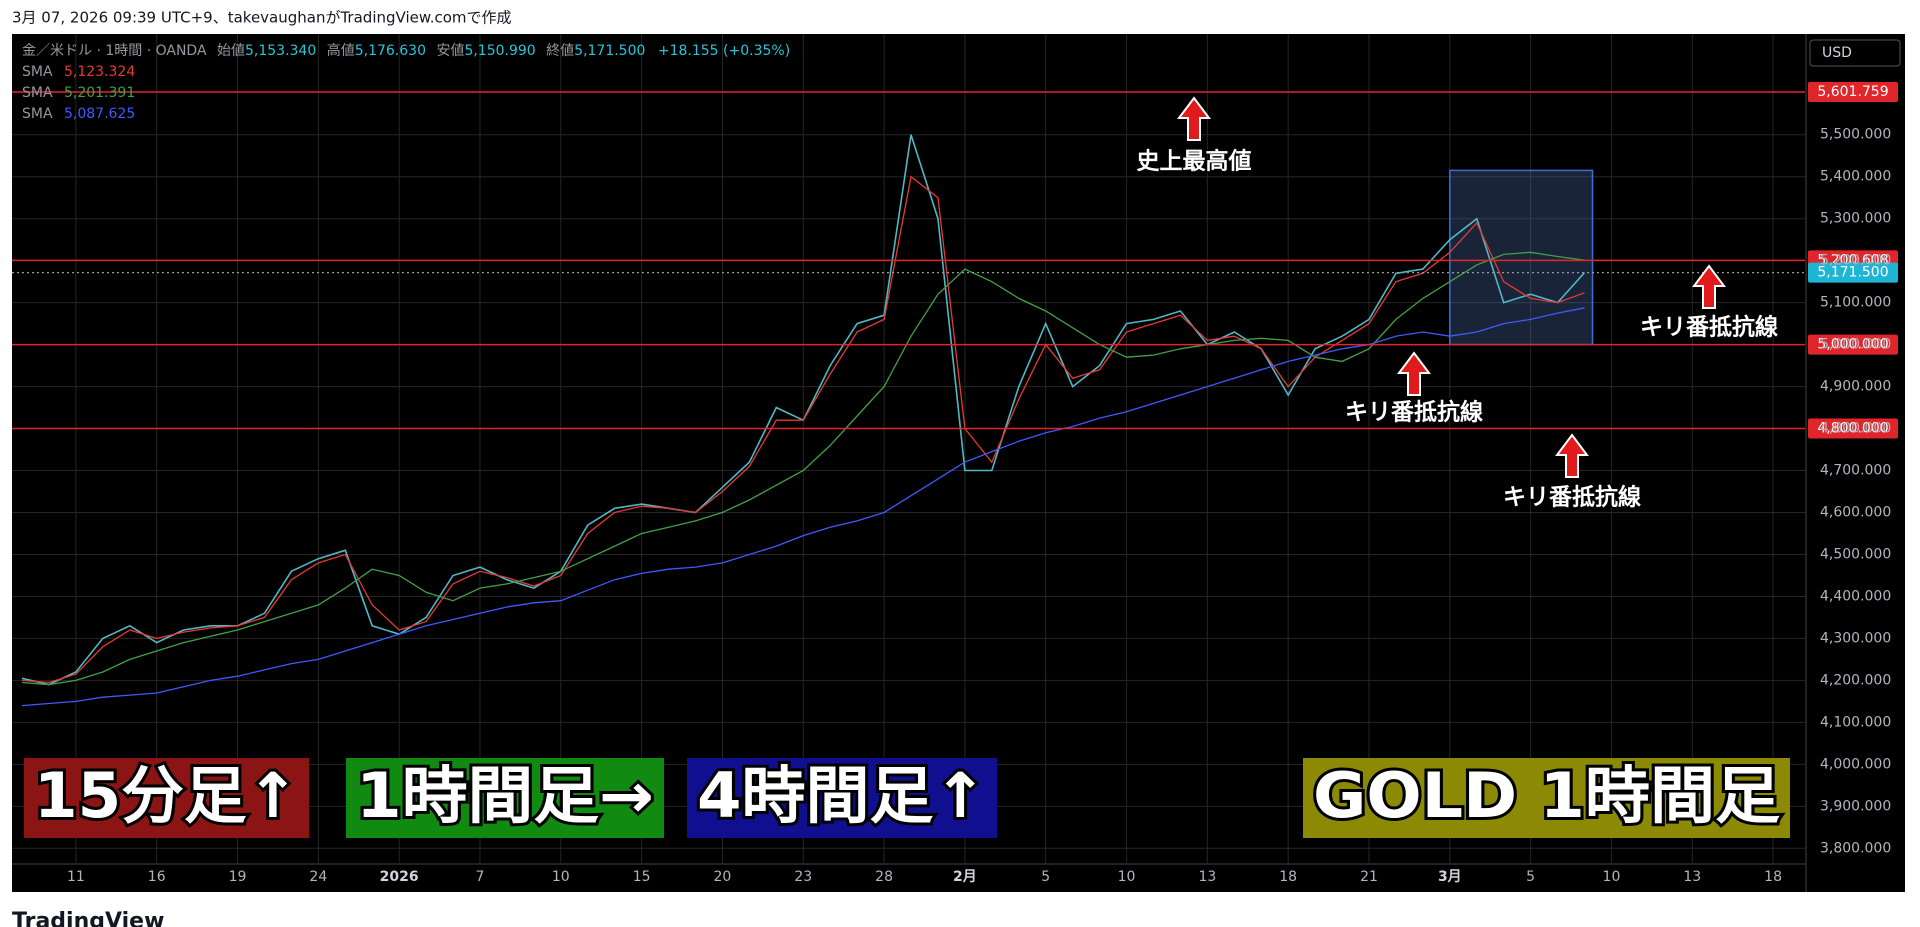  Describe the element at coordinates (399, 877) in the screenshot. I see `x-tick-label: 2026` at that location.